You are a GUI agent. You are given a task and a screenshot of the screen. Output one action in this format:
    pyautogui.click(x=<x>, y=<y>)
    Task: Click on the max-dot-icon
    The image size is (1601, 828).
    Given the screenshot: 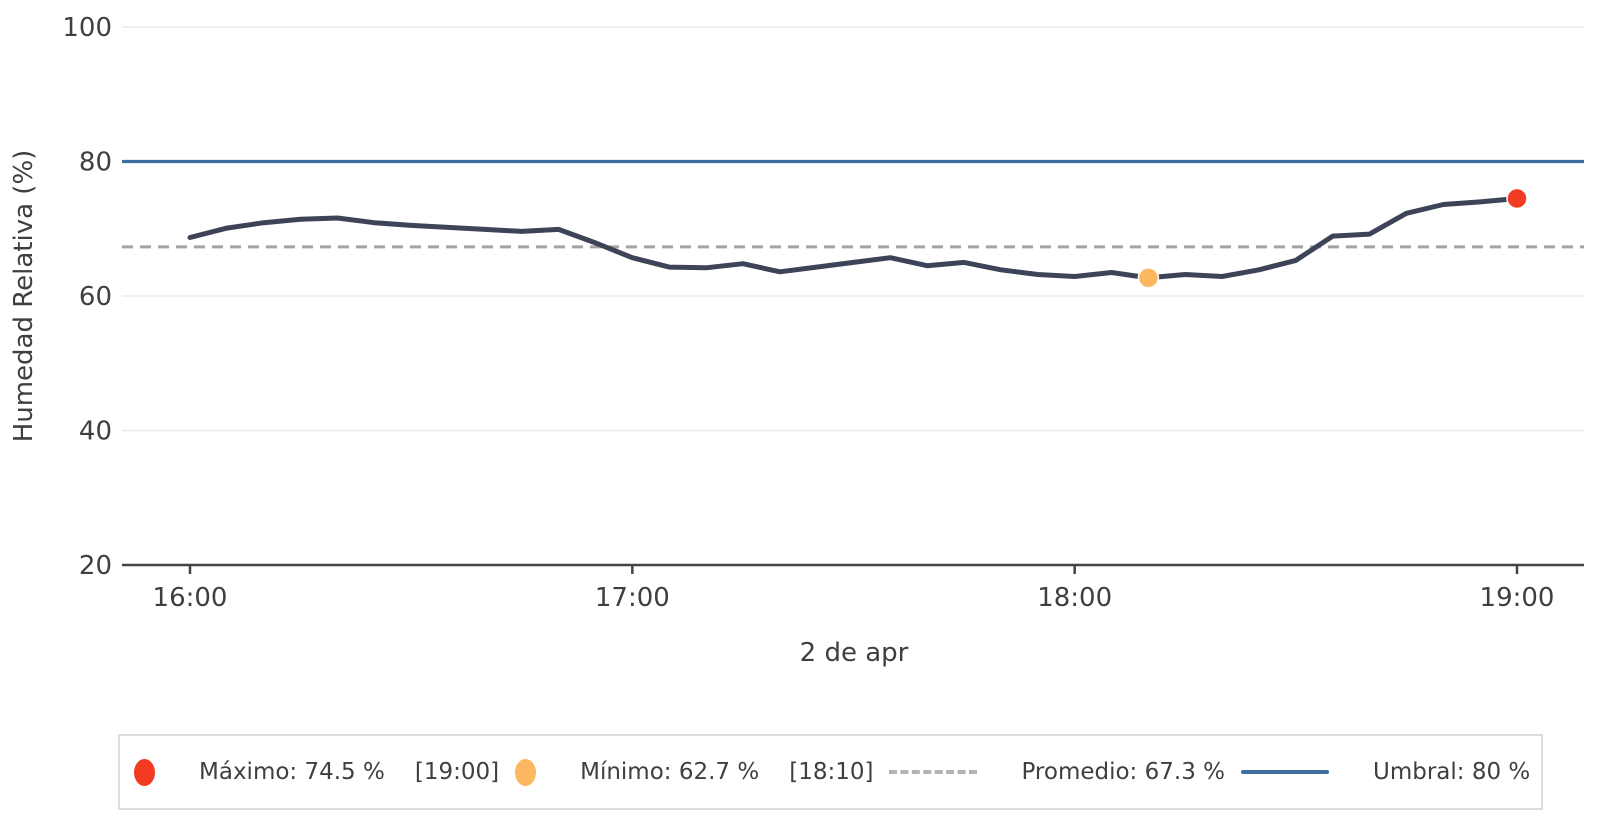 What is the action you would take?
    pyautogui.click(x=144, y=772)
    